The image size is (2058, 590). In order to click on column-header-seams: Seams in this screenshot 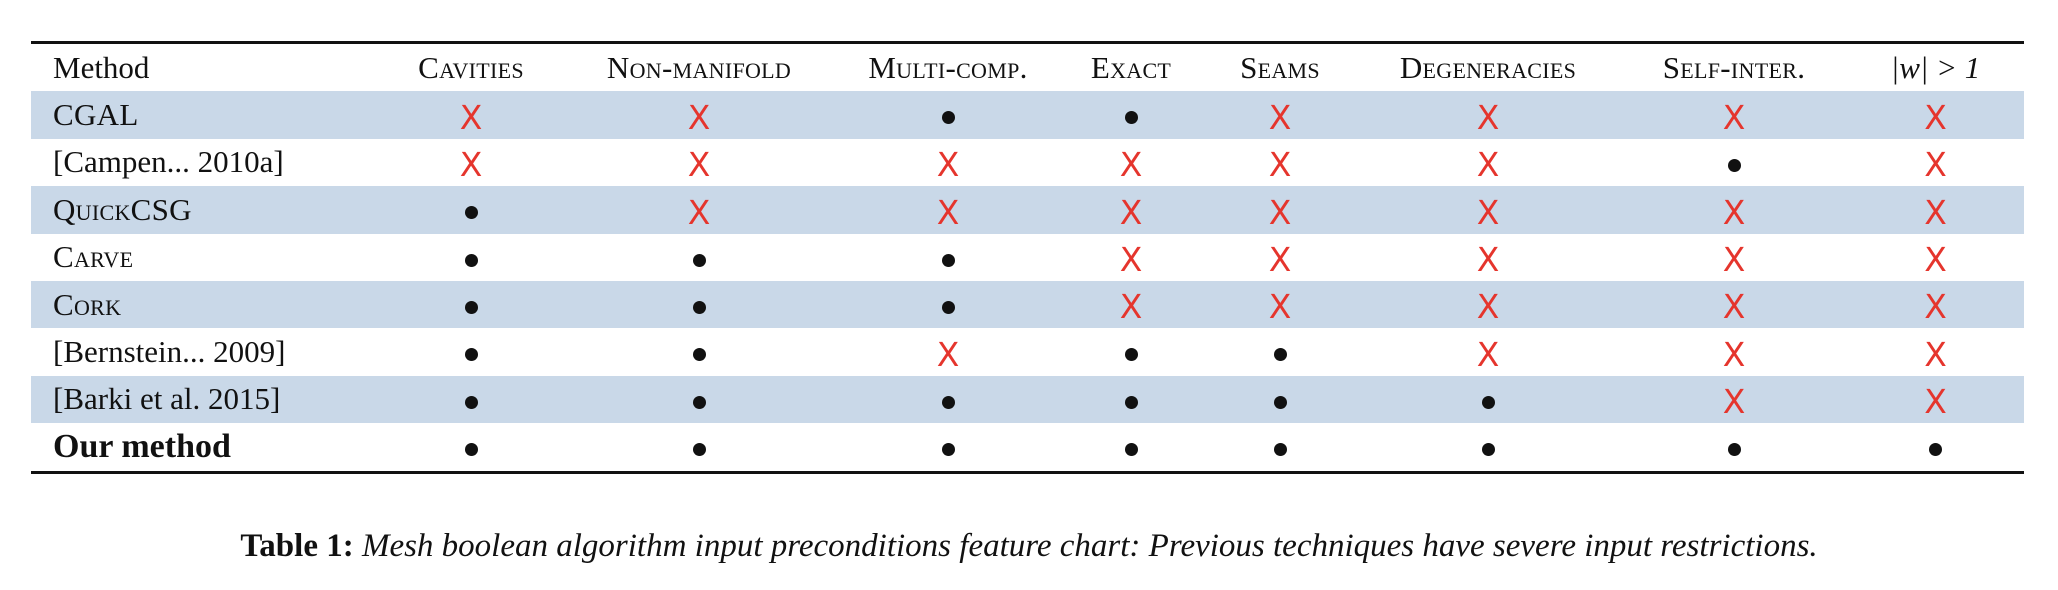, I will do `click(1280, 67)`.